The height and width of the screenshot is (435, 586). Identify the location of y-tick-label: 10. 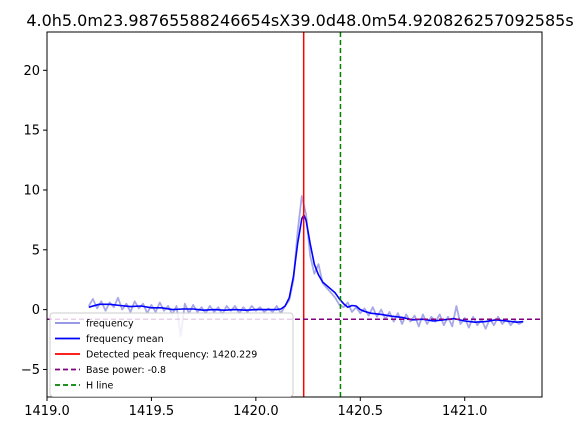
(31, 190).